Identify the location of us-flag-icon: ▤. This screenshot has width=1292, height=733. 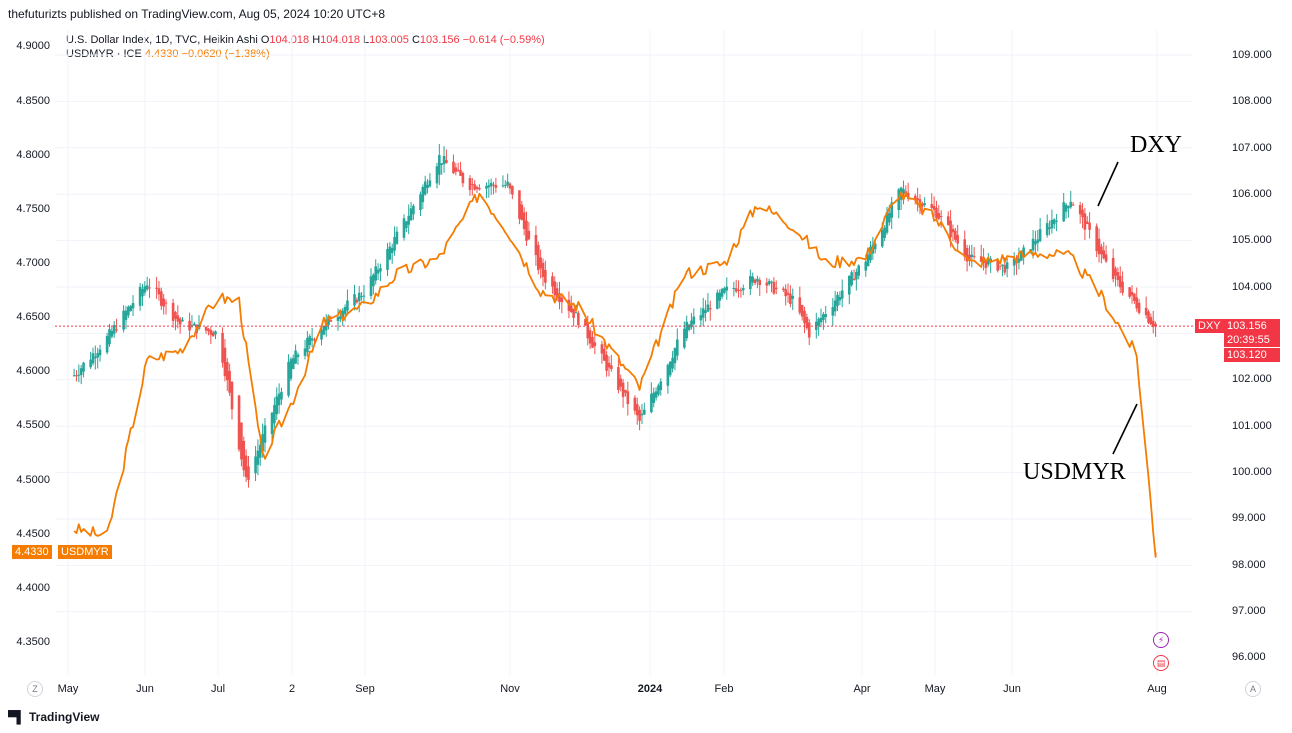
(1161, 663).